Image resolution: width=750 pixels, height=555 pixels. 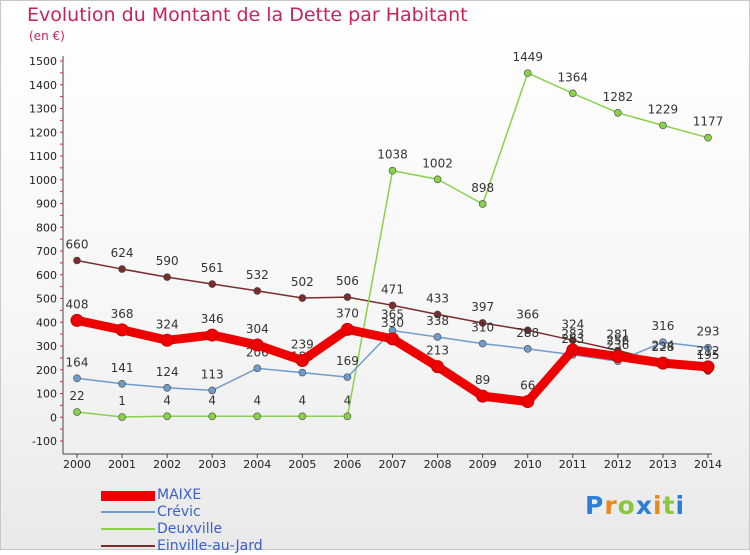 What do you see at coordinates (573, 77) in the screenshot?
I see `data-label: 1364` at bounding box center [573, 77].